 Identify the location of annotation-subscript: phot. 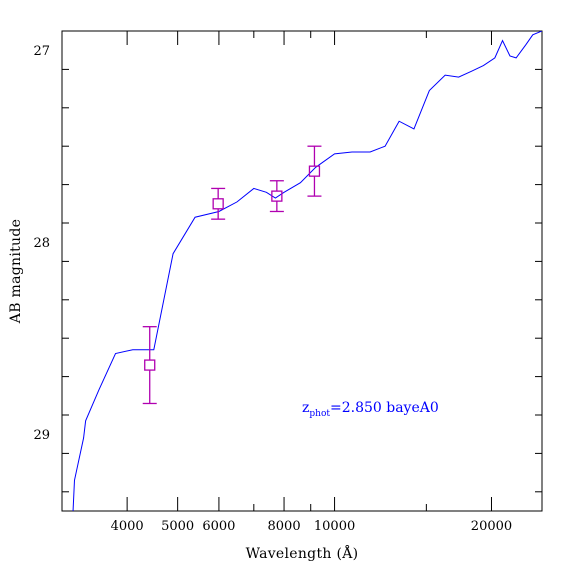
(319, 414).